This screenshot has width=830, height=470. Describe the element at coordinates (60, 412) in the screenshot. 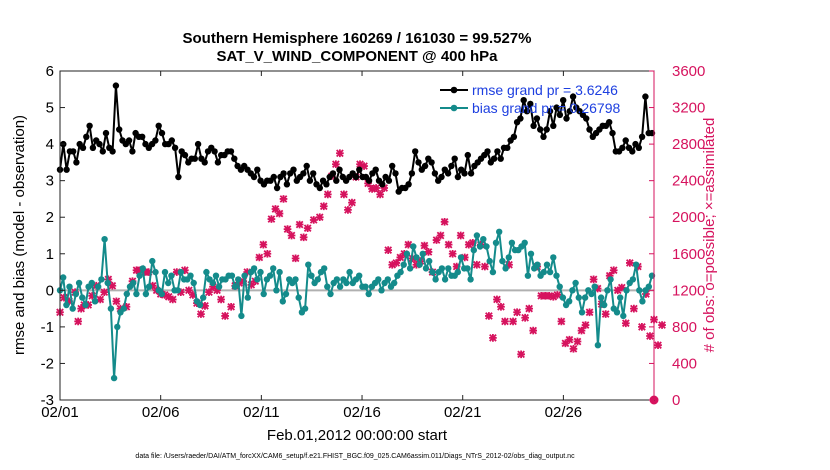

I see `x-tick-label: 02/01` at that location.